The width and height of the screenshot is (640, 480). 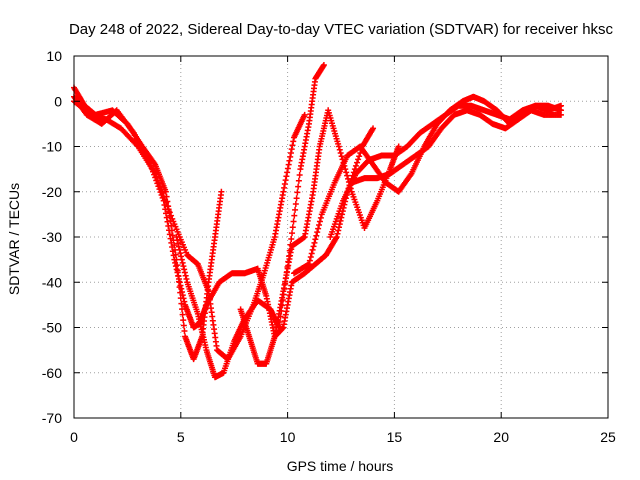 I want to click on y-tick-label: -50, so click(x=52, y=328).